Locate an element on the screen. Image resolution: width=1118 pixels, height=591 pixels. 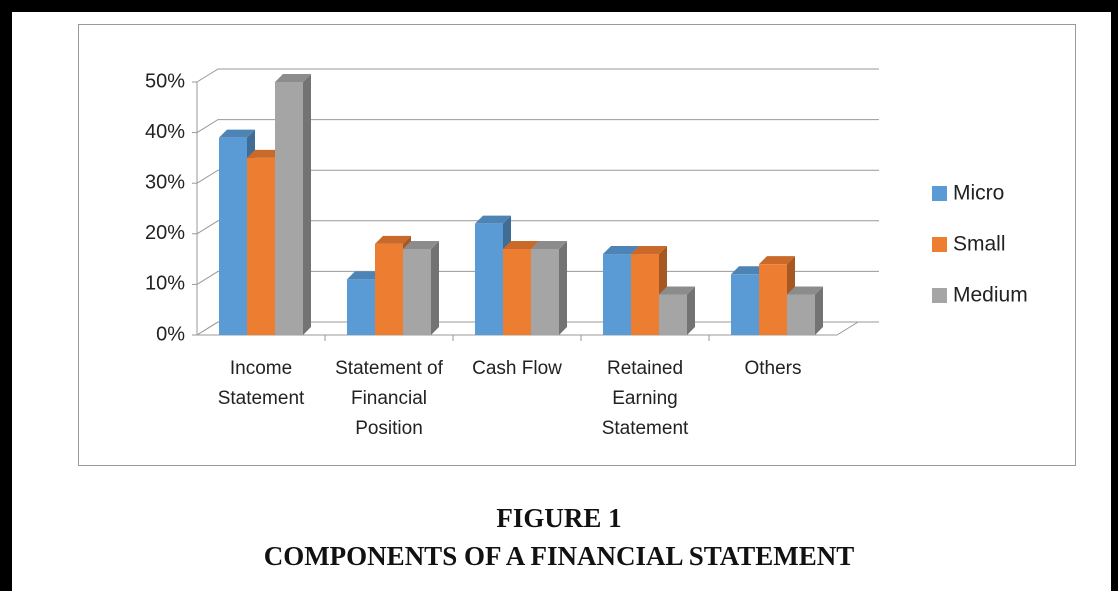
y-tick-label: 0% is located at coordinates (170, 334).